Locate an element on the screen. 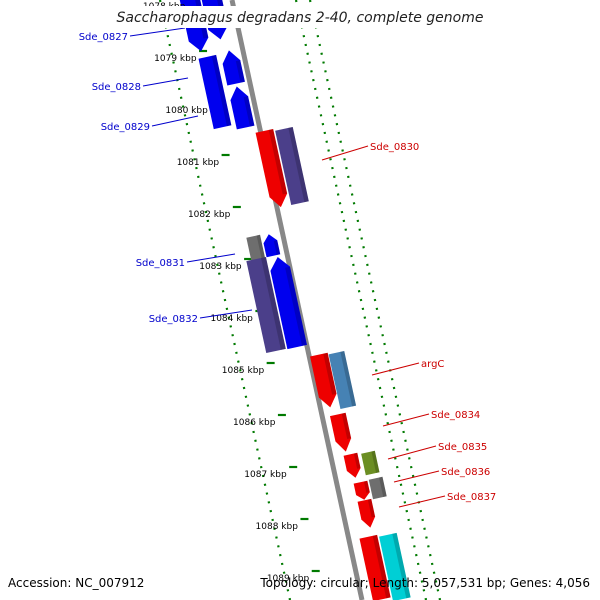  gene-label-right: Sde_0837 is located at coordinates (471, 497).